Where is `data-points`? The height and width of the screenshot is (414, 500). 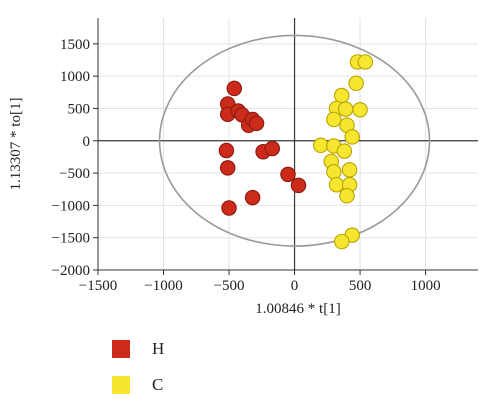 data-points is located at coordinates (296, 152).